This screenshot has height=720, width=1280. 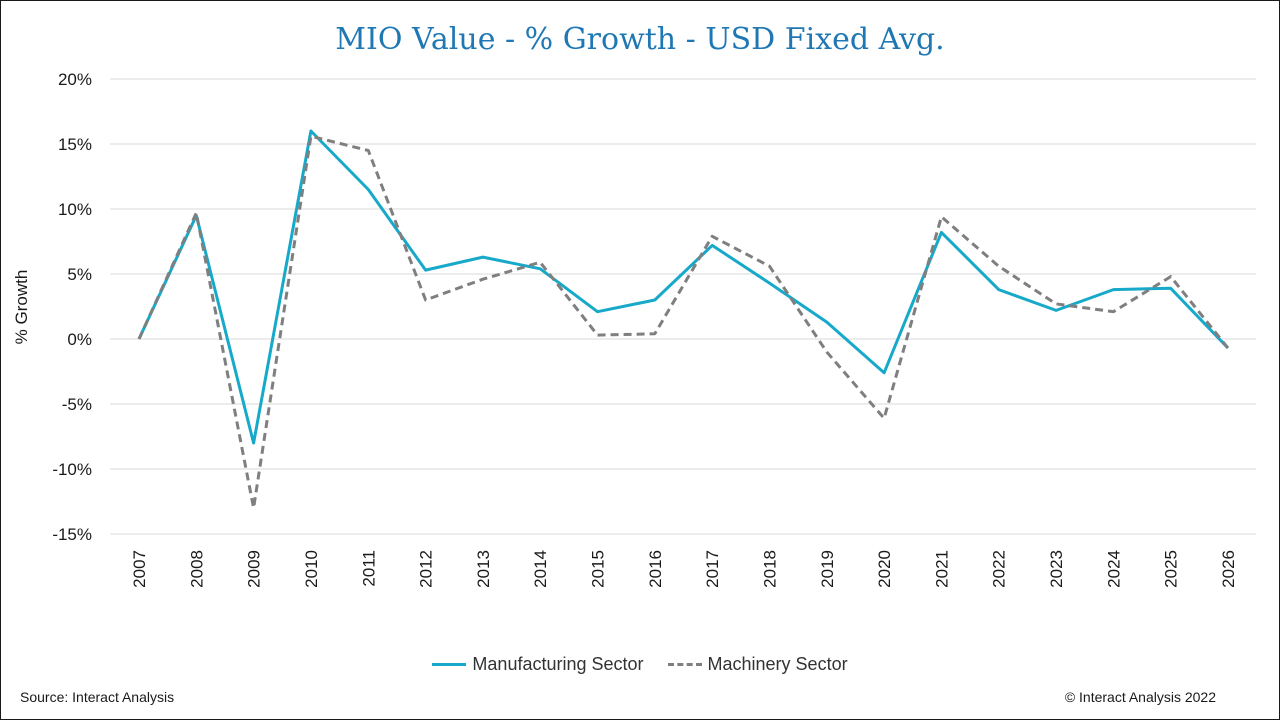 I want to click on x-tick-label: 2008, so click(x=196, y=569).